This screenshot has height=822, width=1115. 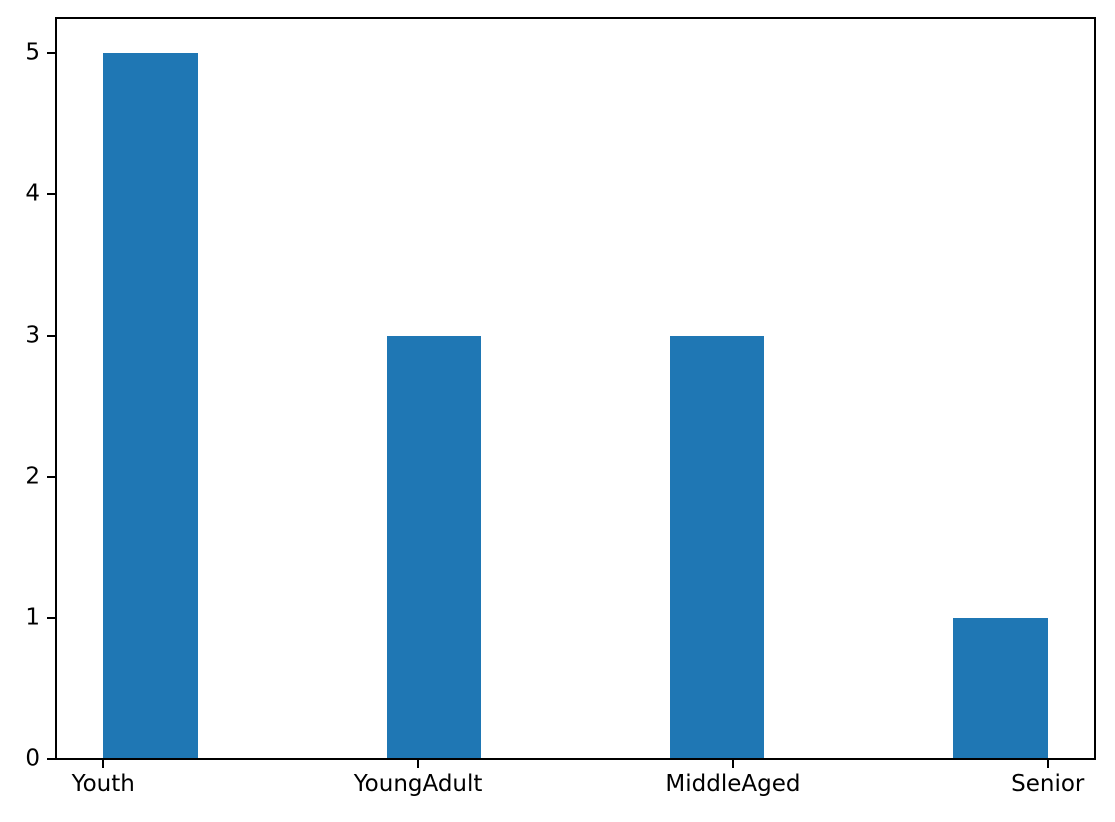 What do you see at coordinates (32, 758) in the screenshot?
I see `y-tick-label-0: 0` at bounding box center [32, 758].